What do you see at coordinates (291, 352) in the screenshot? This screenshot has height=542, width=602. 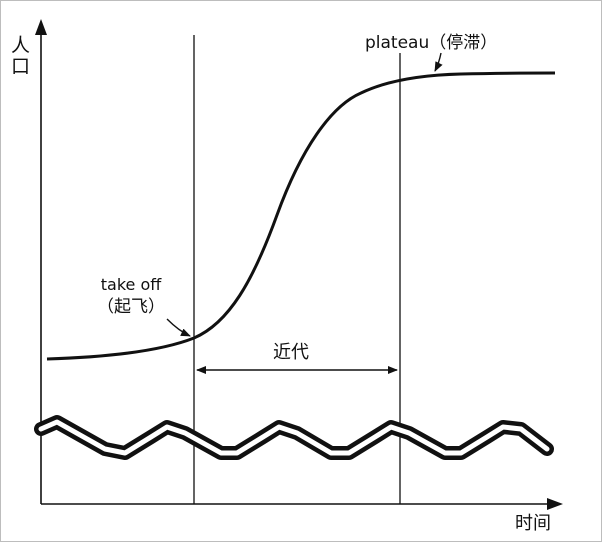 I see `modern-era-label: 近代` at bounding box center [291, 352].